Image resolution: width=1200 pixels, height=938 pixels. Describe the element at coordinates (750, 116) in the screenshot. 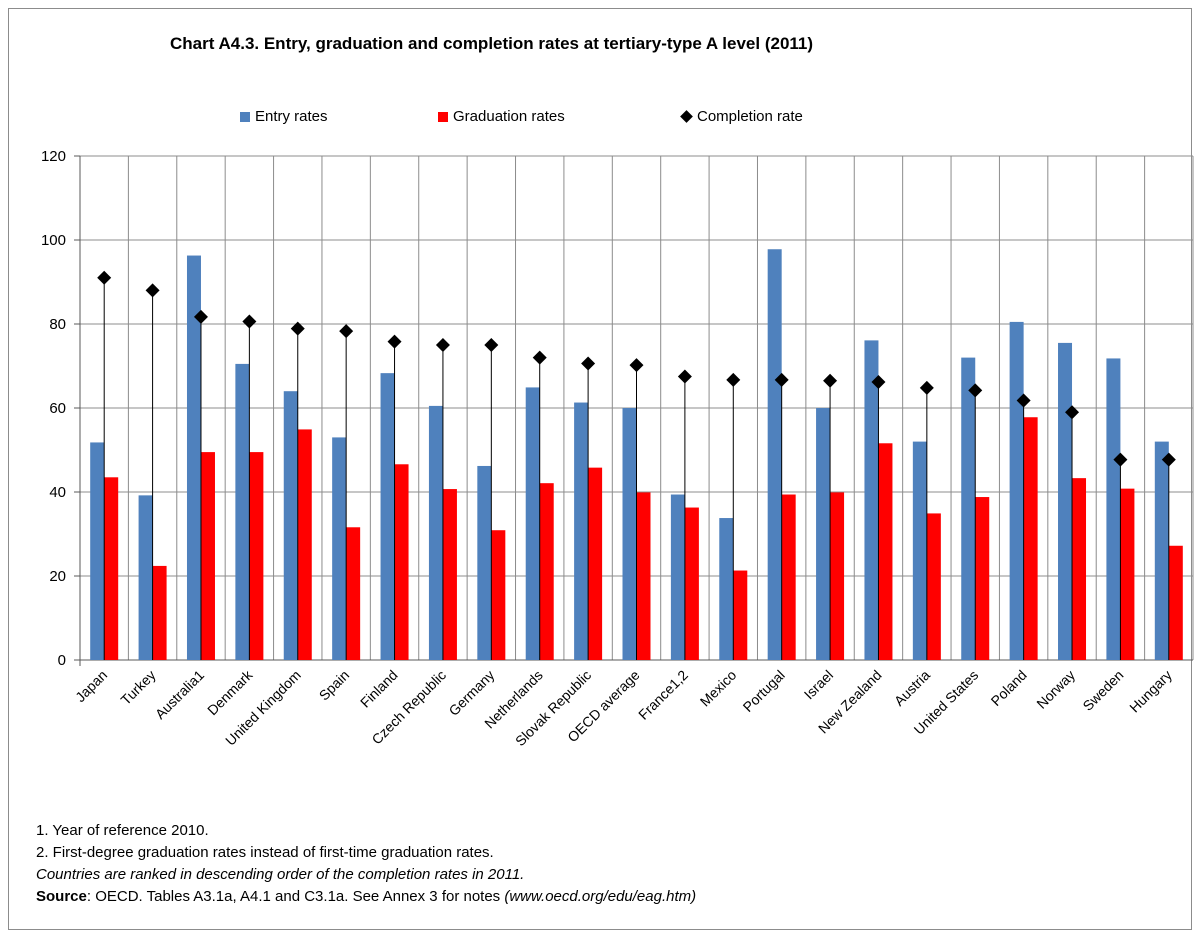

I see `legend-label-completion: Completion rate` at that location.